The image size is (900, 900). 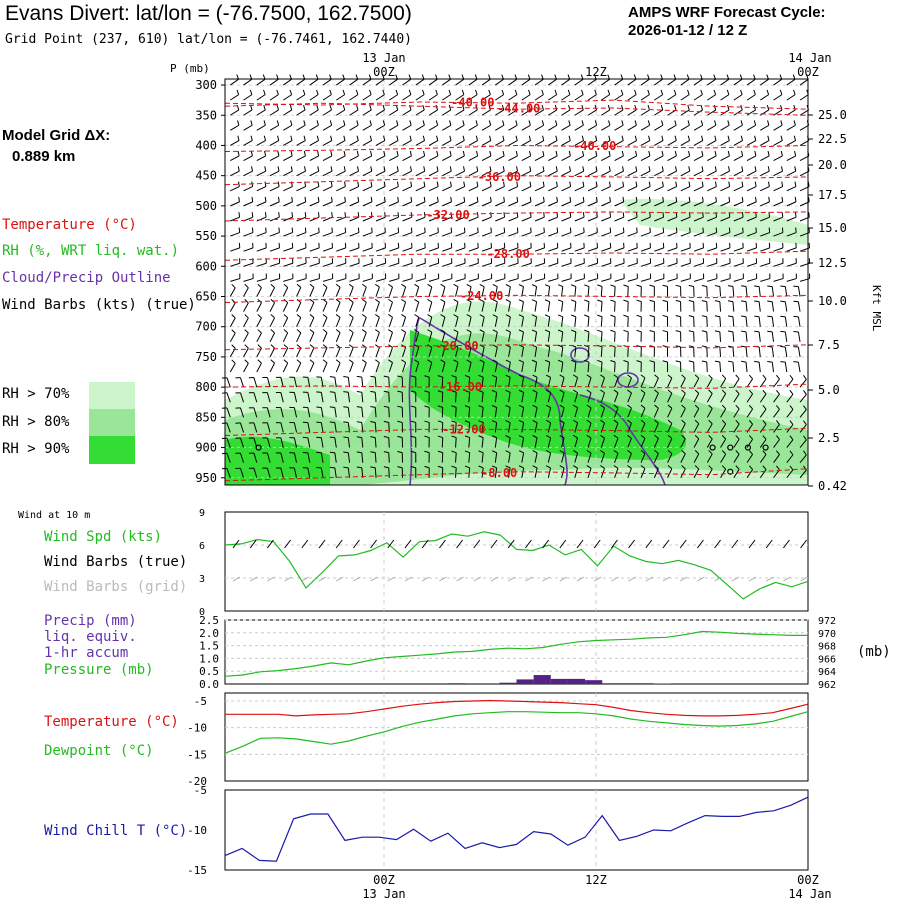 What do you see at coordinates (516, 431) in the screenshot?
I see `isotherm-line` at bounding box center [516, 431].